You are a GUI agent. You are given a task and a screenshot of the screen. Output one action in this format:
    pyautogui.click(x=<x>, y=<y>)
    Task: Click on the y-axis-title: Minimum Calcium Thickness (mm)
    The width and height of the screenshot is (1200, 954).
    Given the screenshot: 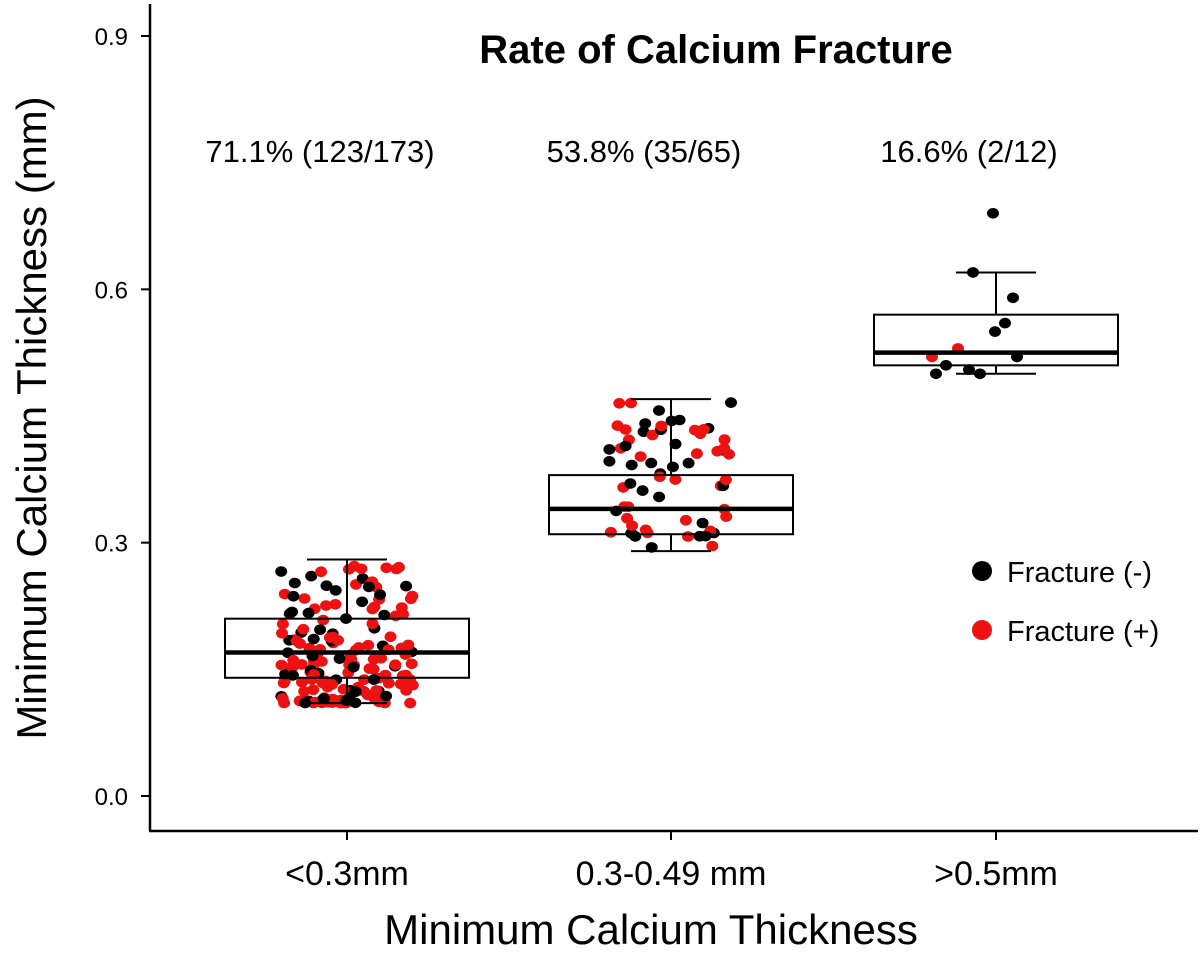 What is the action you would take?
    pyautogui.click(x=31, y=417)
    